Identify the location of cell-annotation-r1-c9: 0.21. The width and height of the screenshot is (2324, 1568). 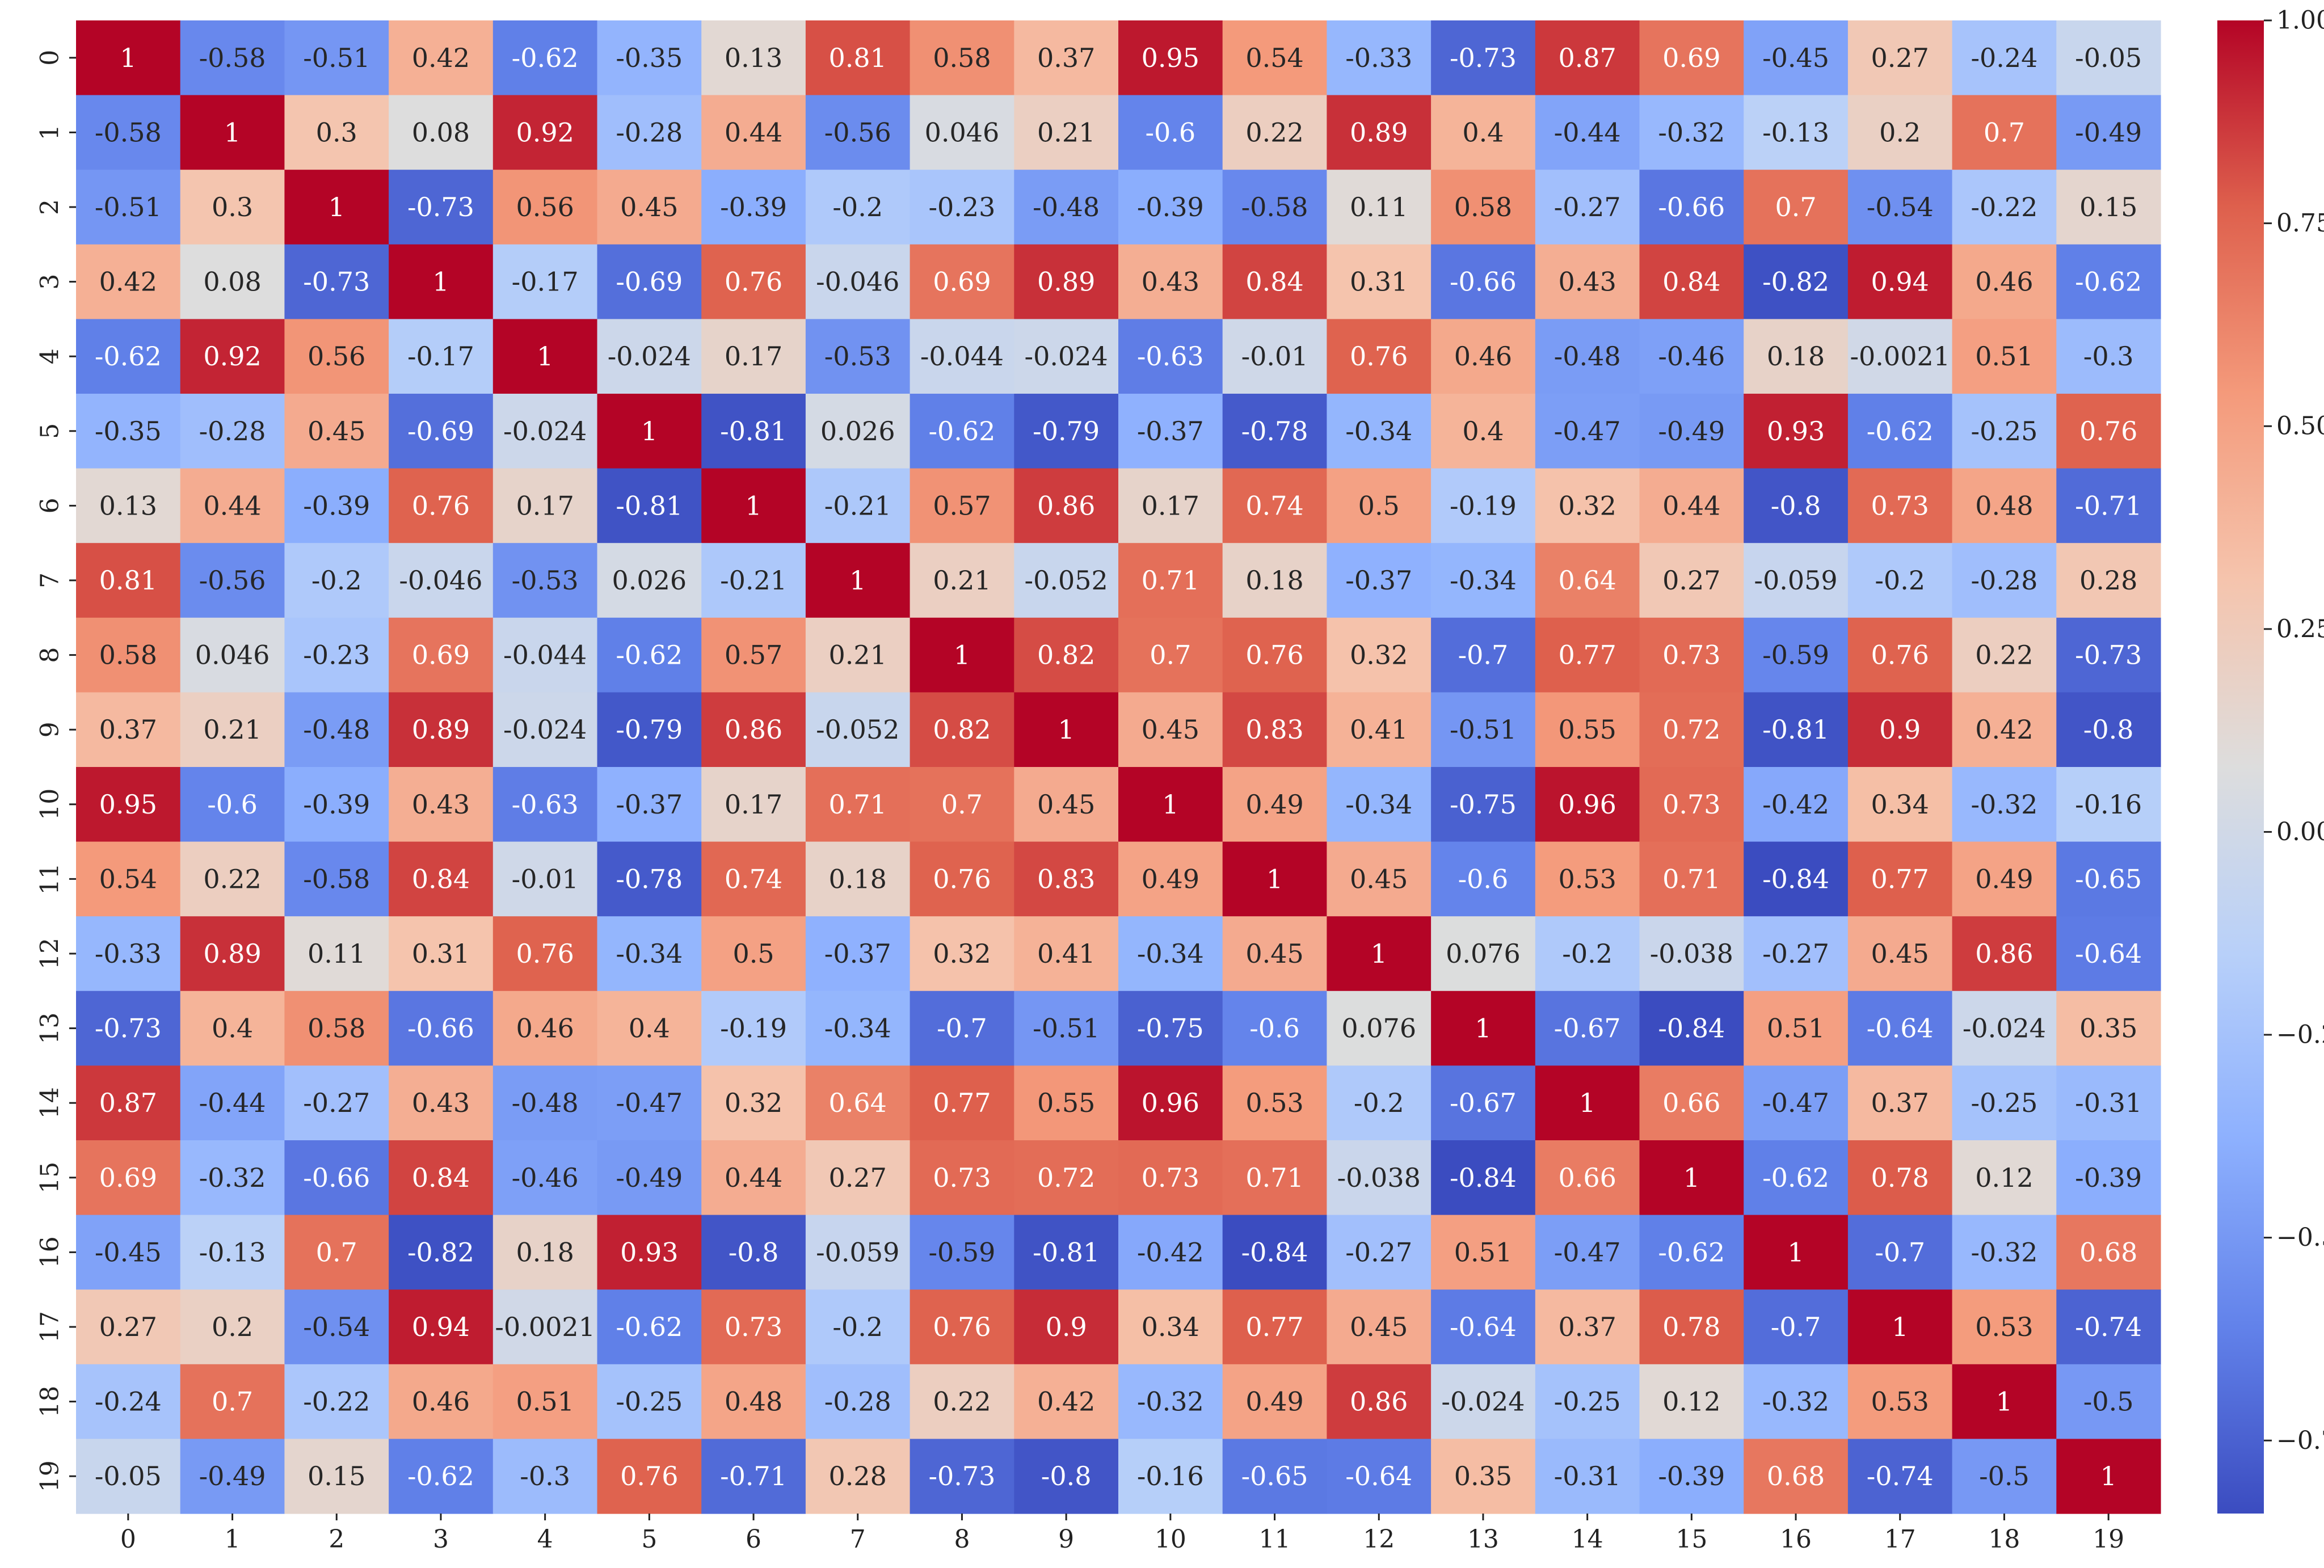
(1066, 132).